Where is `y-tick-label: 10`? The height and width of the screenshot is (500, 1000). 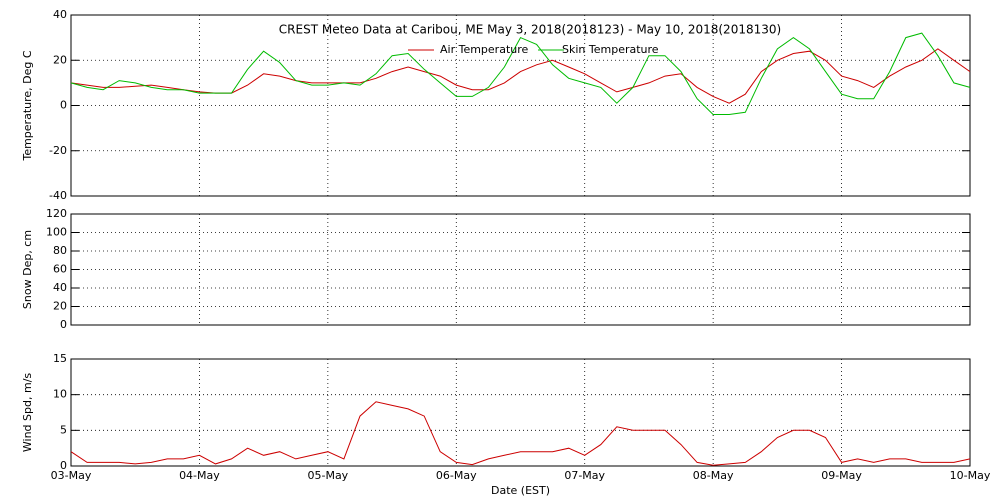 y-tick-label: 10 is located at coordinates (60, 394).